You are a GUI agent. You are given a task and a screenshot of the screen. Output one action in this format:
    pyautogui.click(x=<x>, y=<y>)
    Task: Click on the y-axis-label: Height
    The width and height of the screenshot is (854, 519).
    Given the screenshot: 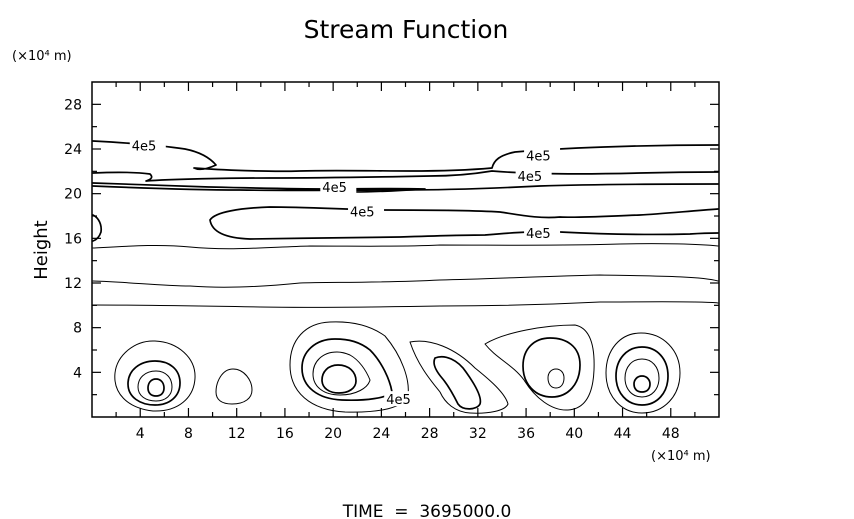 What is the action you would take?
    pyautogui.click(x=41, y=250)
    